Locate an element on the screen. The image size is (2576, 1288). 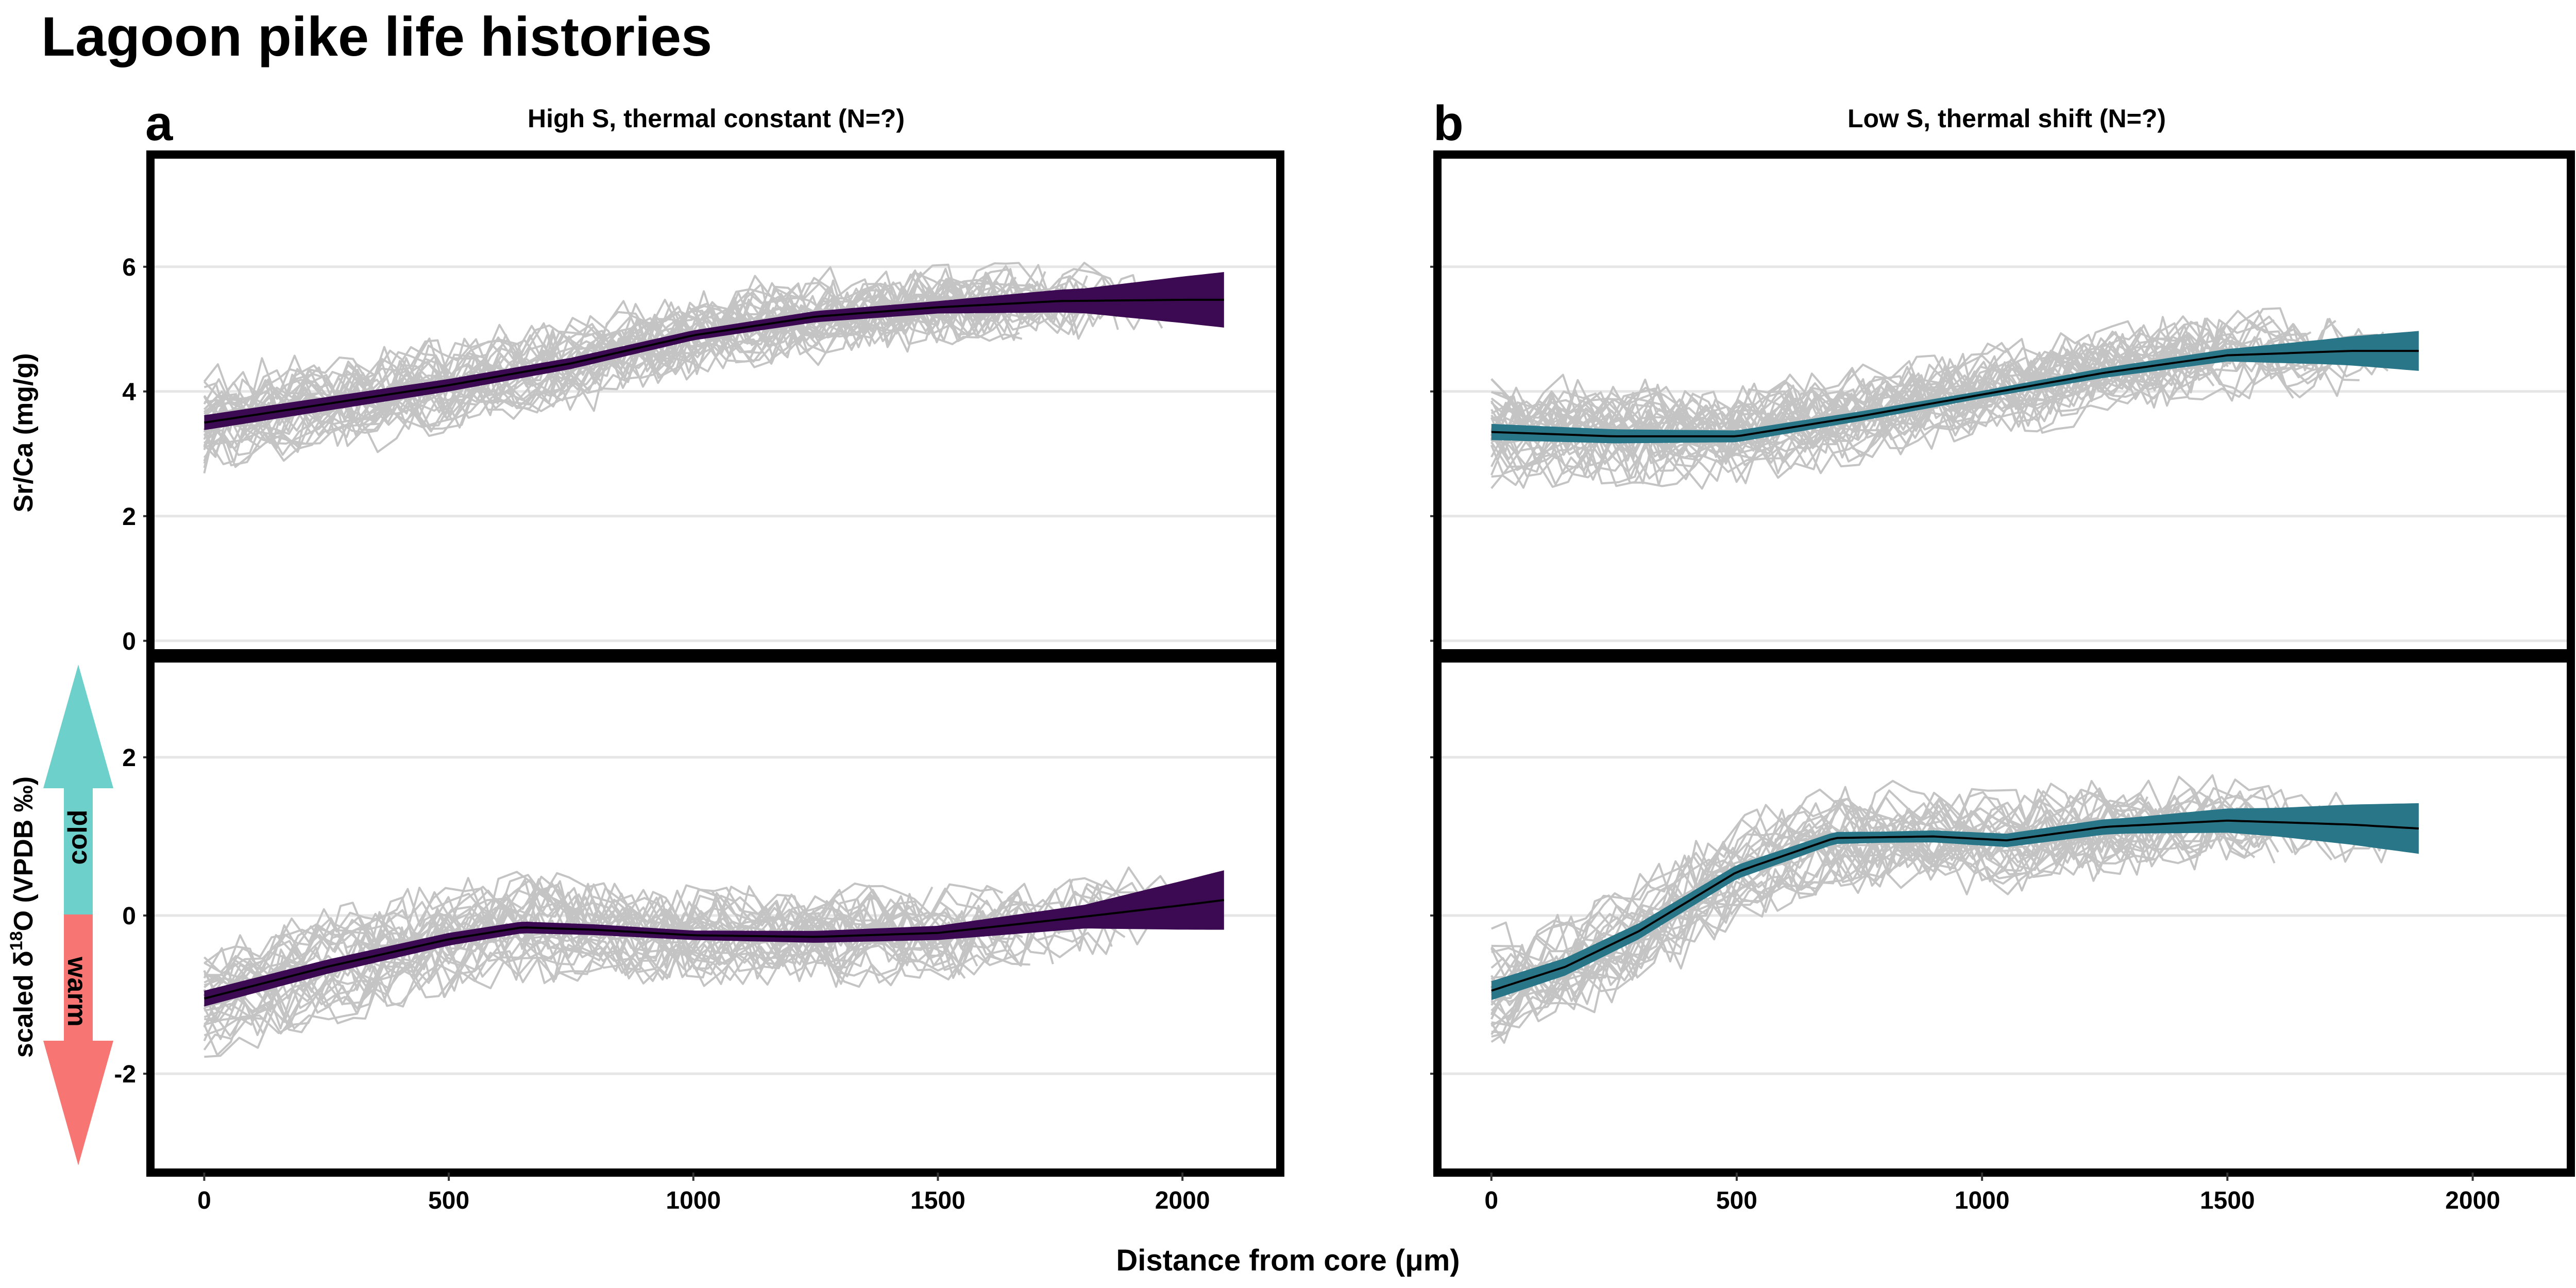
warm-arrow-head is located at coordinates (78, 1103).